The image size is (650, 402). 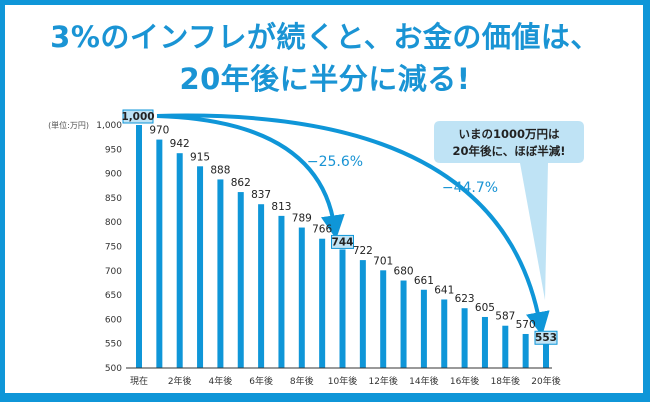 What do you see at coordinates (423, 381) in the screenshot?
I see `x-tick-label: 14年後` at bounding box center [423, 381].